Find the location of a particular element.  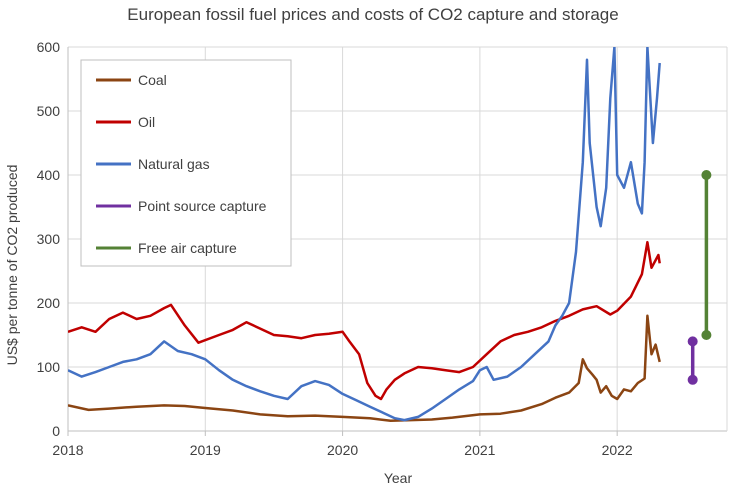

y-tick-label: 500 is located at coordinates (49, 111).